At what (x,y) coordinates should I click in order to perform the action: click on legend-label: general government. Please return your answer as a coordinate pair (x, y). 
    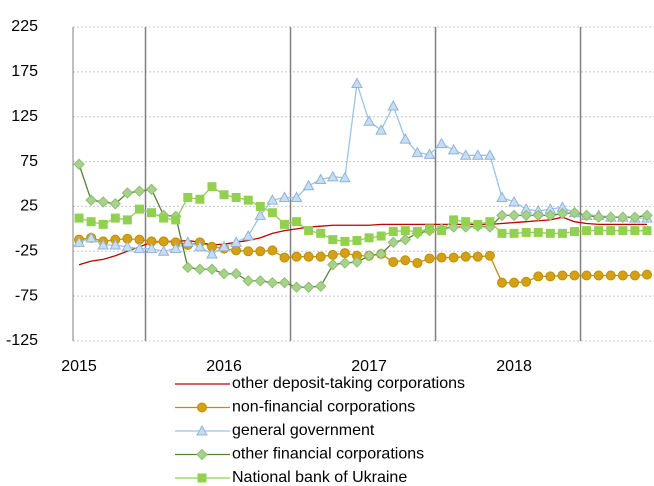
    Looking at the image, I should click on (303, 430).